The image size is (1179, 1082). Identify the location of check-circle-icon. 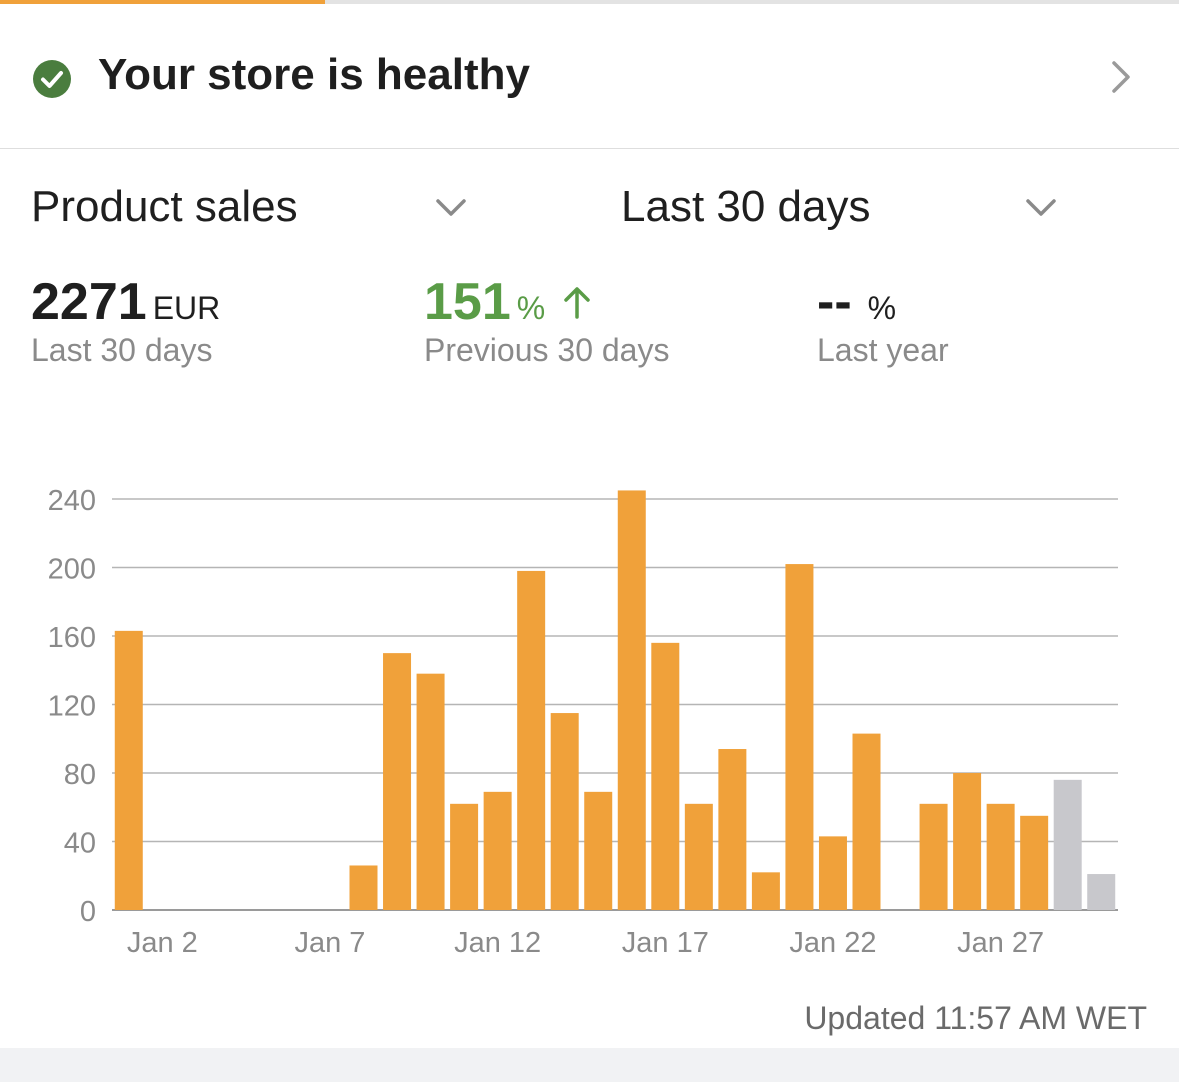
(52, 79).